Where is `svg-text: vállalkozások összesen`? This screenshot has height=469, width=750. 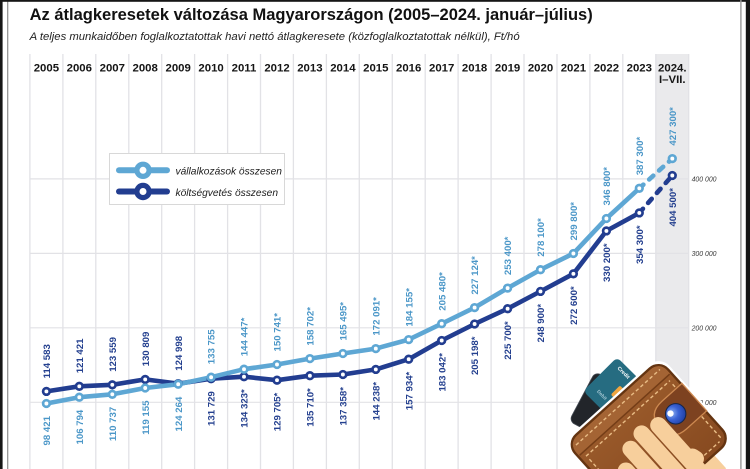 svg-text: vállalkozások összesen is located at coordinates (229, 172).